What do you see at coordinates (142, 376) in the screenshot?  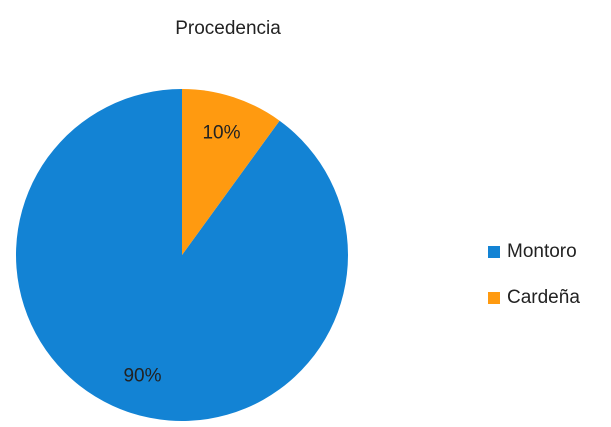 I see `data-label: 90%` at bounding box center [142, 376].